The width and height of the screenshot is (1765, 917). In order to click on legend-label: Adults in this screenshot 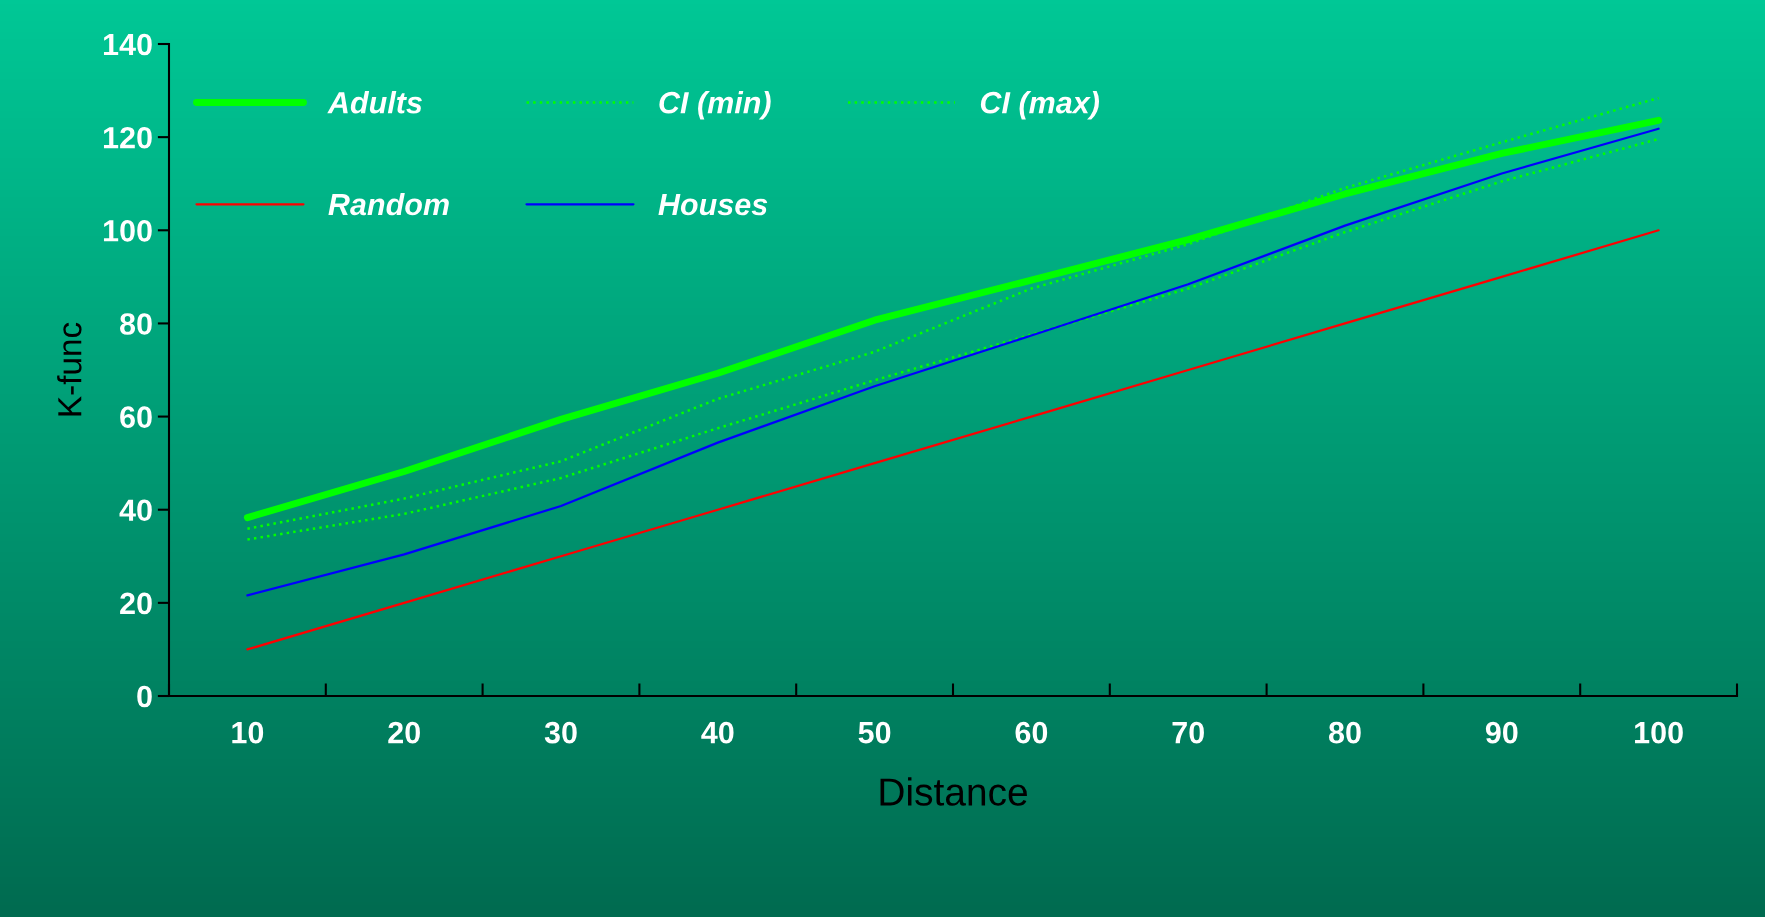, I will do `click(374, 102)`.